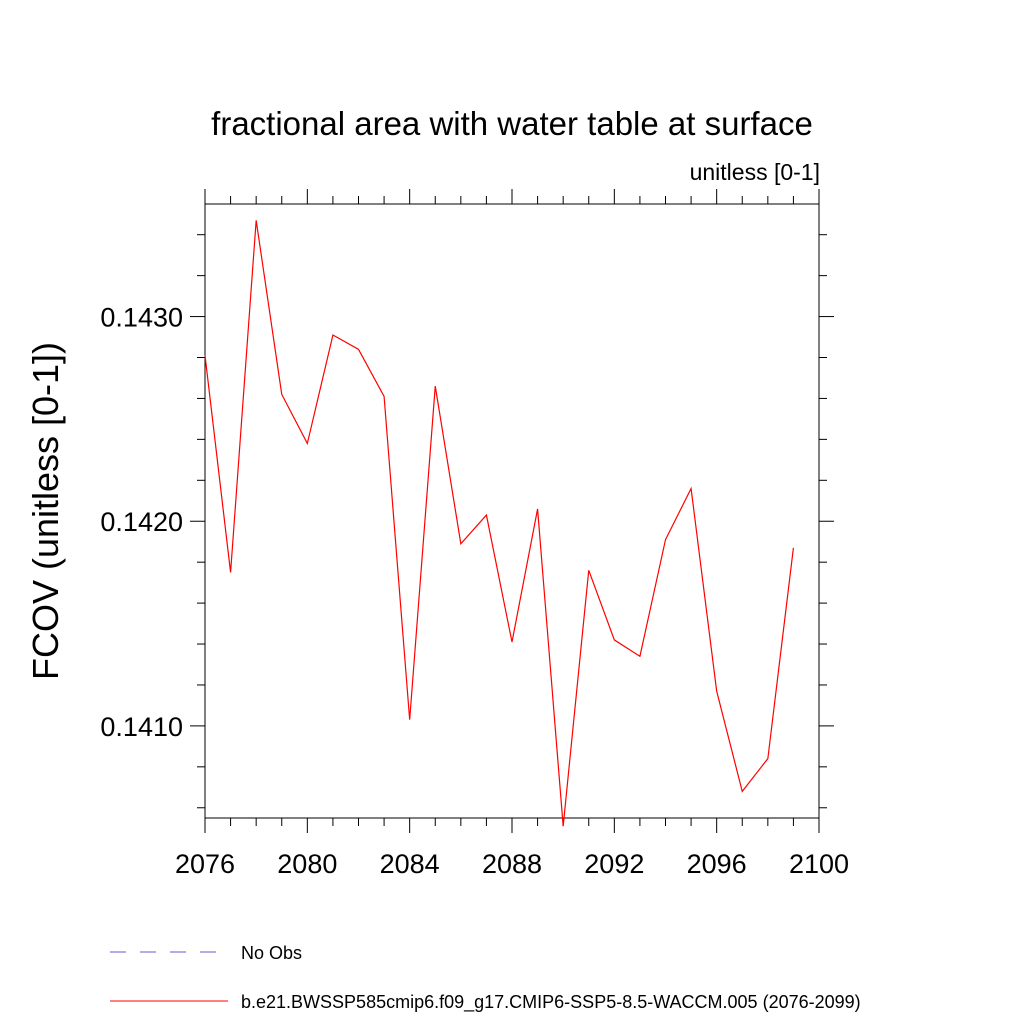 The image size is (1024, 1024). What do you see at coordinates (45, 511) in the screenshot?
I see `y-axis-label: FCOV (unitless [0-1])` at bounding box center [45, 511].